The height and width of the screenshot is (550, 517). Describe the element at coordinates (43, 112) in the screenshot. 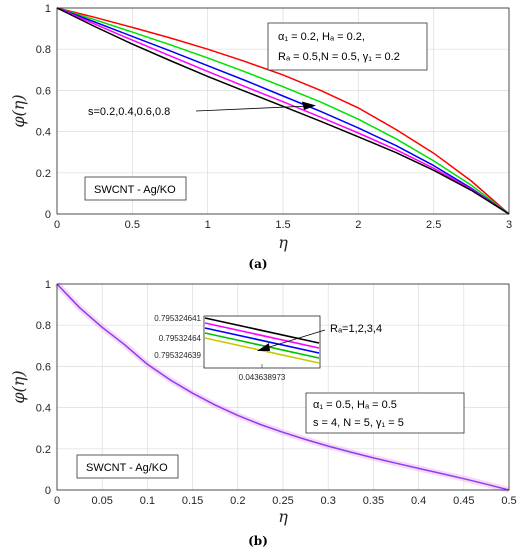

I see `panel-a-y-ticks: 0 0.2 0.4 0.6 0.8 1` at that location.